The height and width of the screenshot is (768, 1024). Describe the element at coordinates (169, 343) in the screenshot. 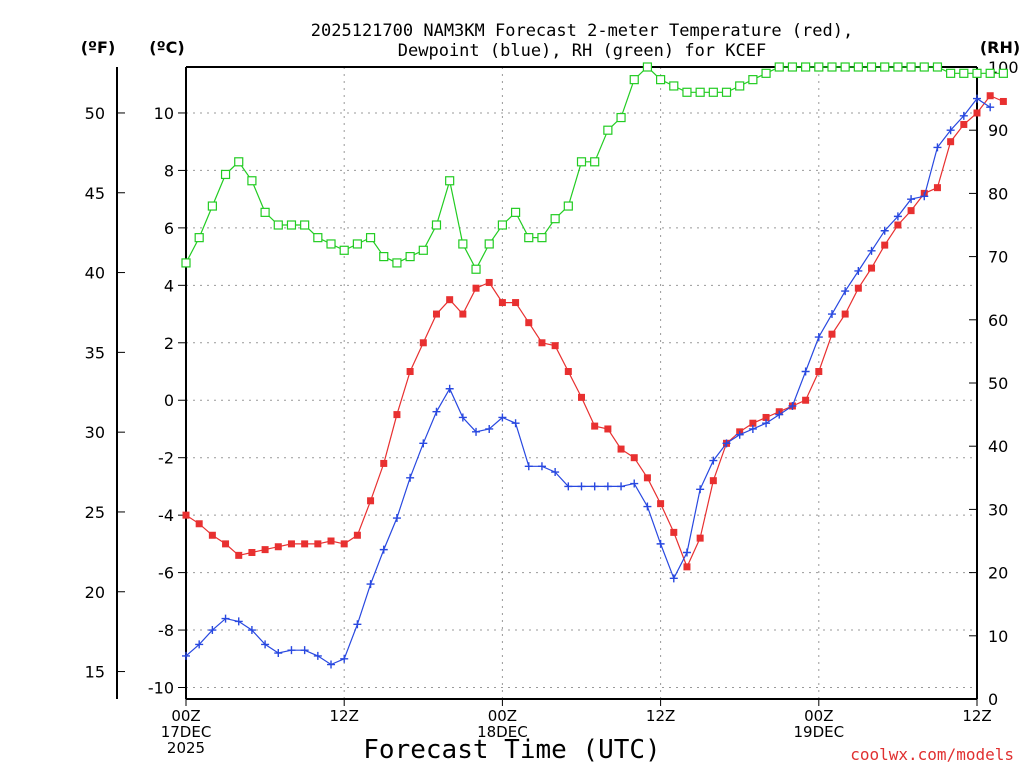

I see `c-tick-label-2: 2` at that location.